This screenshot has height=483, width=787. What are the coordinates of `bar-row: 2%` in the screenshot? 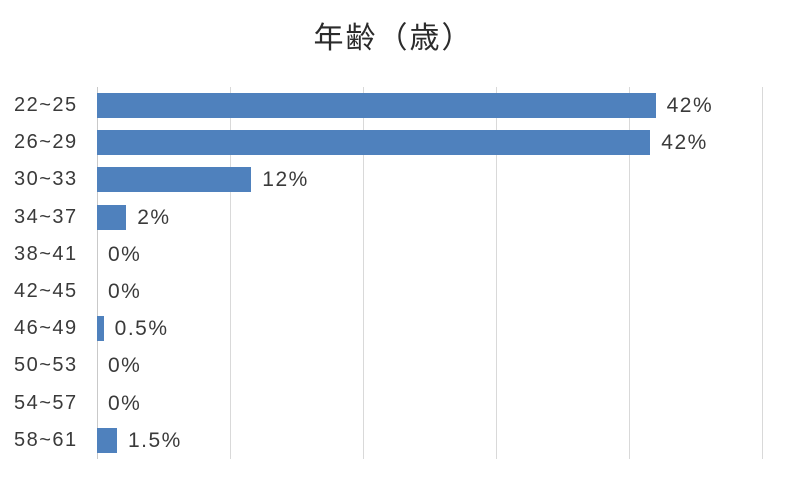 It's located at (429, 217).